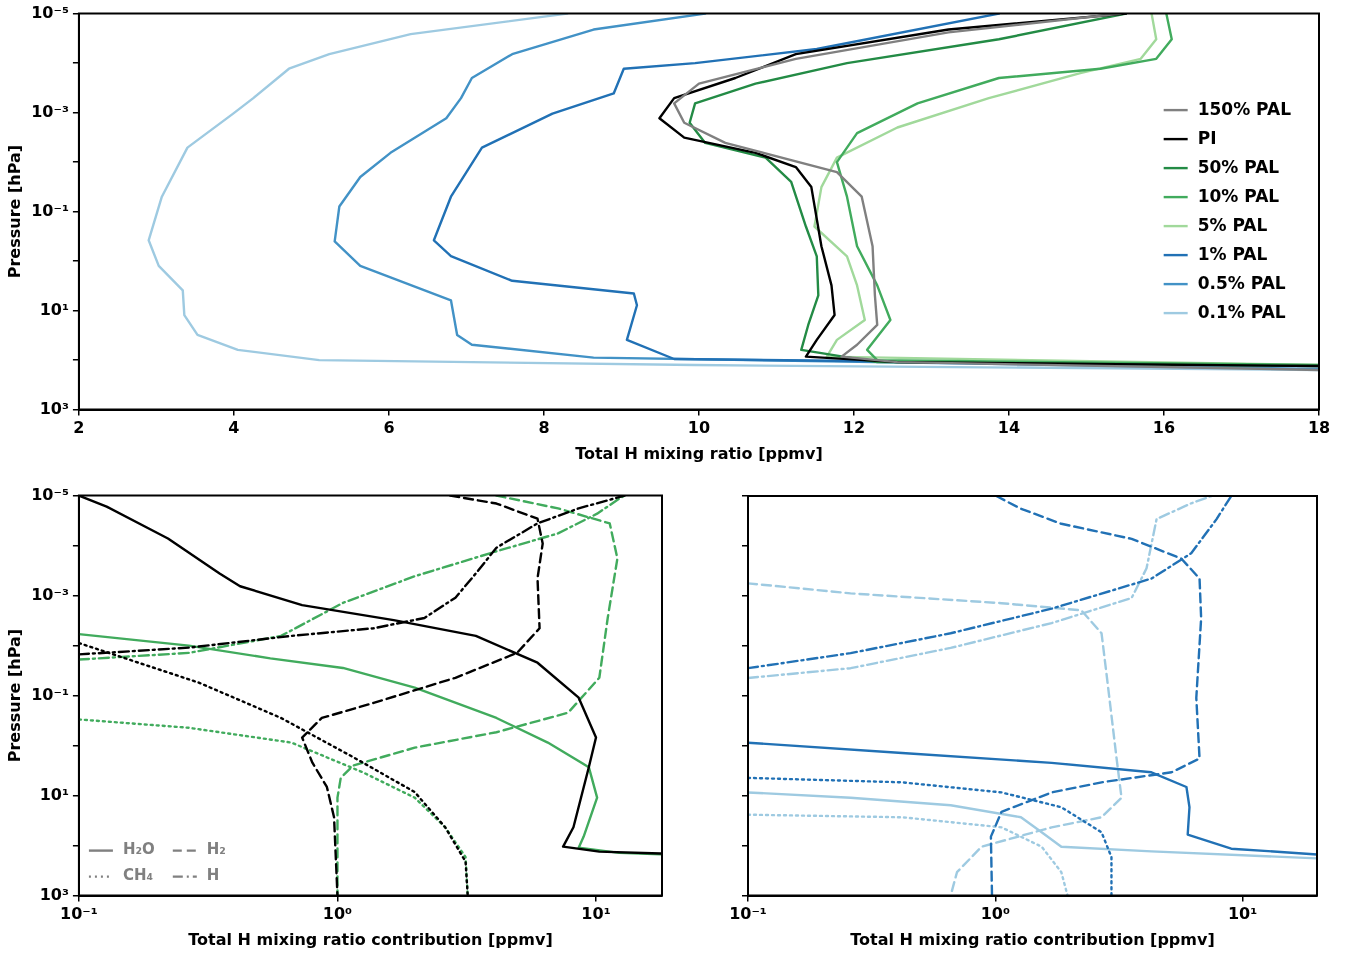 The image size is (1357, 956). What do you see at coordinates (1241, 311) in the screenshot?
I see `legend-label: 0.1% PAL` at bounding box center [1241, 311].